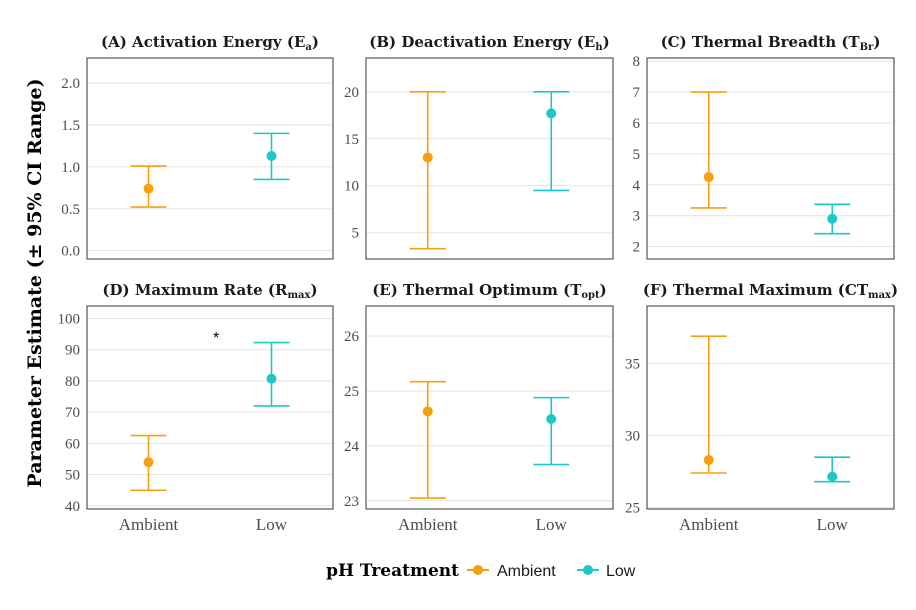  I want to click on y-tick-label: 7, so click(637, 93).